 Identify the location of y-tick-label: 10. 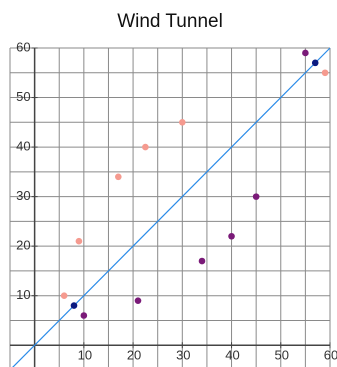
(23, 294).